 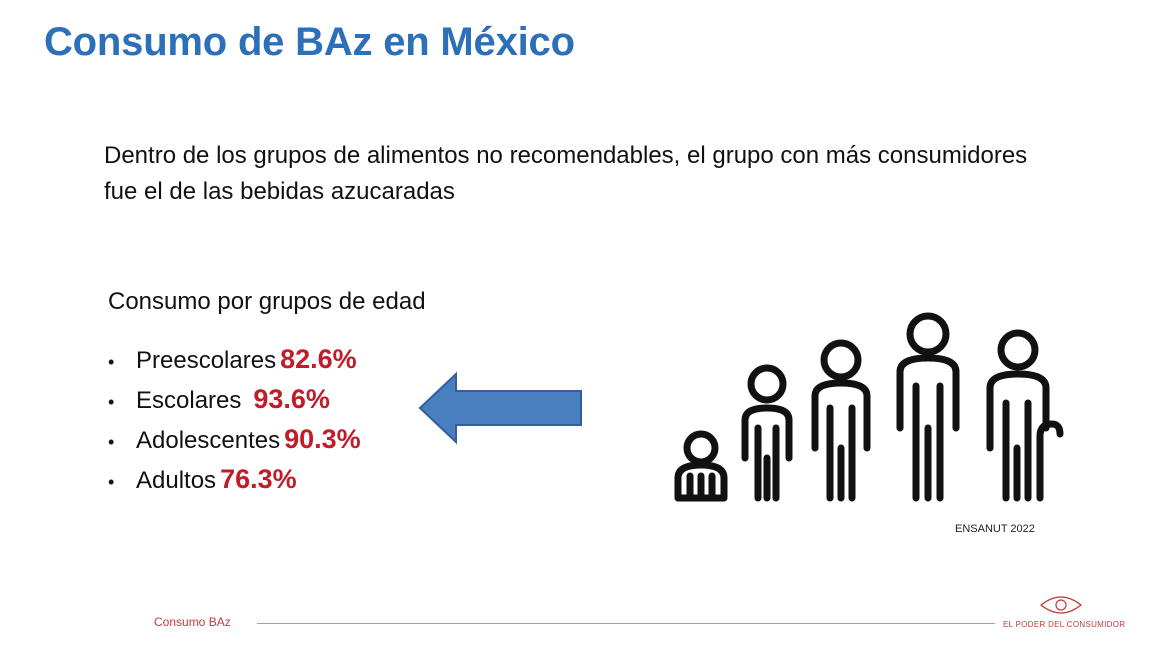 I want to click on group-value: 76.3%, so click(x=258, y=479).